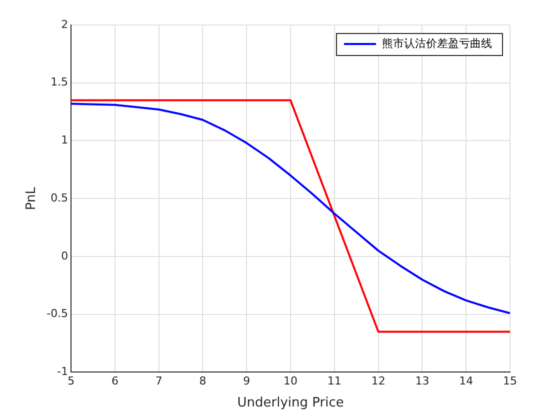  What do you see at coordinates (246, 381) in the screenshot?
I see `x-tick-label: 9` at bounding box center [246, 381].